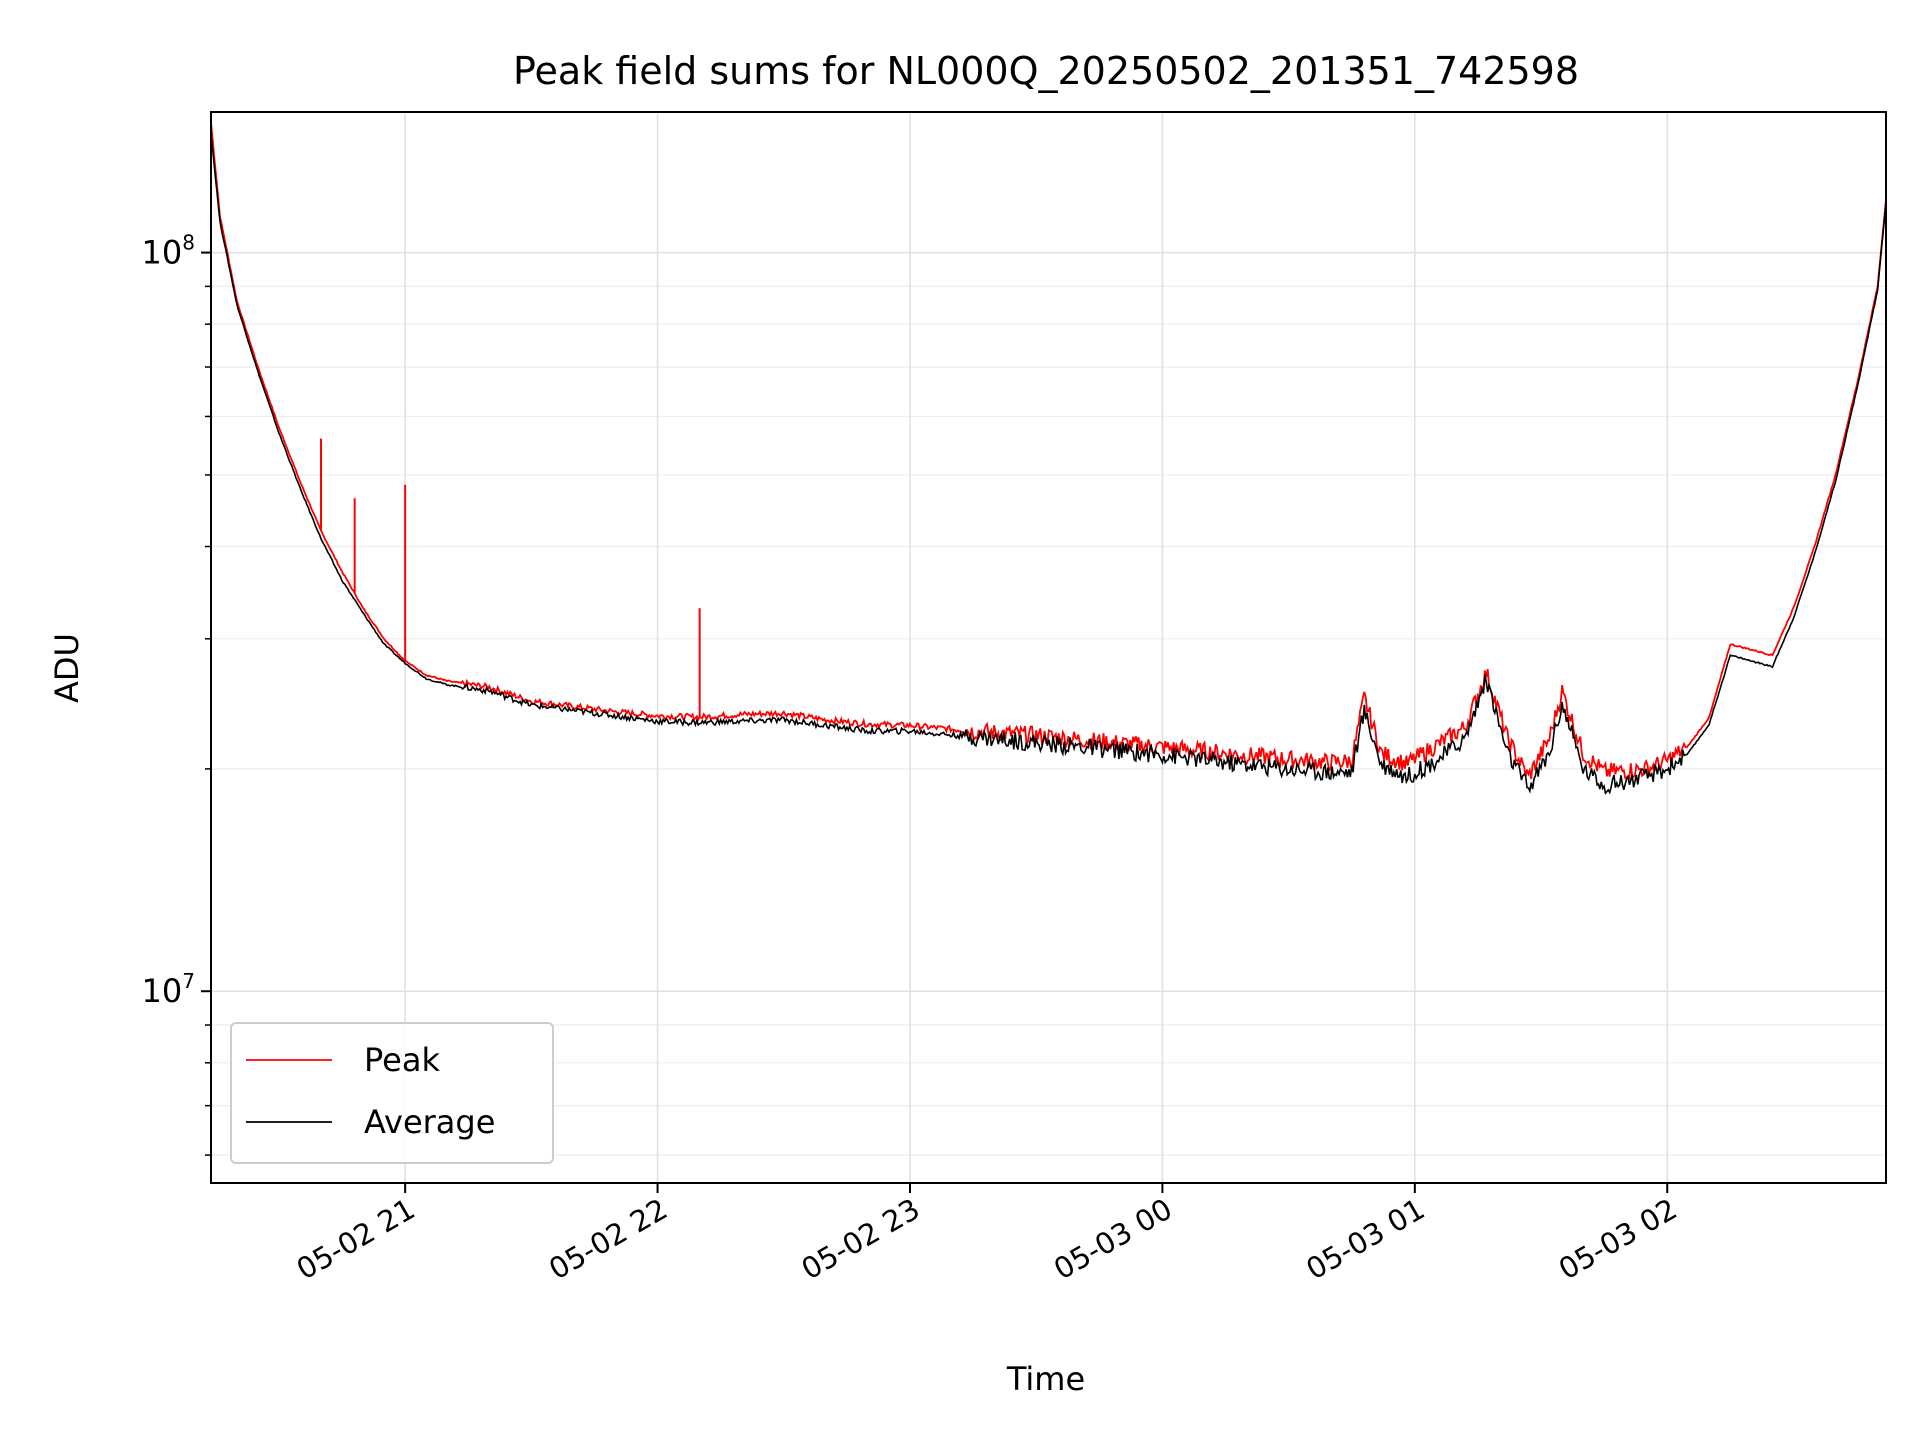  I want to click on y-axis-label: ADU, so click(67, 668).